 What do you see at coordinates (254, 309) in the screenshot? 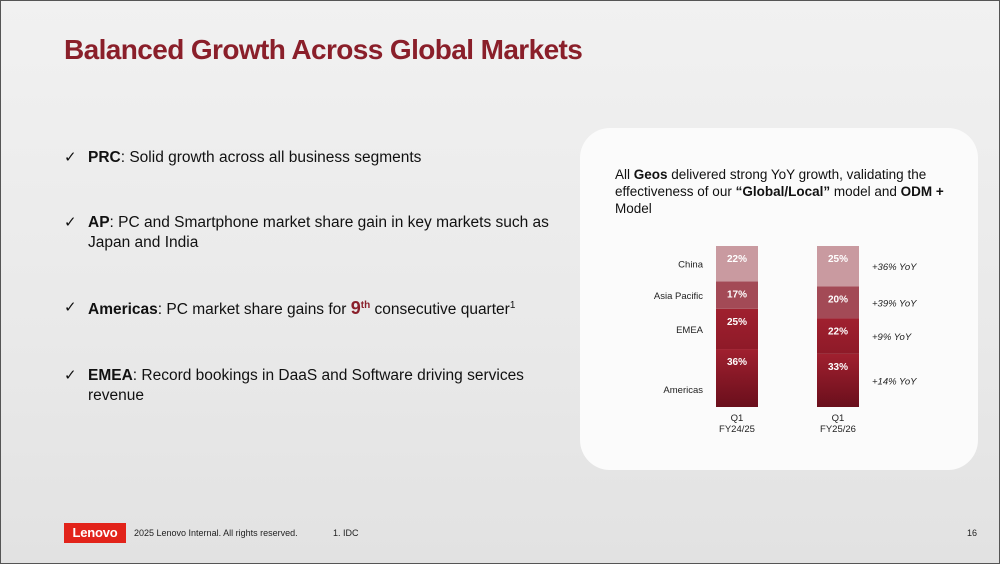
I see `bullet-text: : PC market share gains for` at bounding box center [254, 309].